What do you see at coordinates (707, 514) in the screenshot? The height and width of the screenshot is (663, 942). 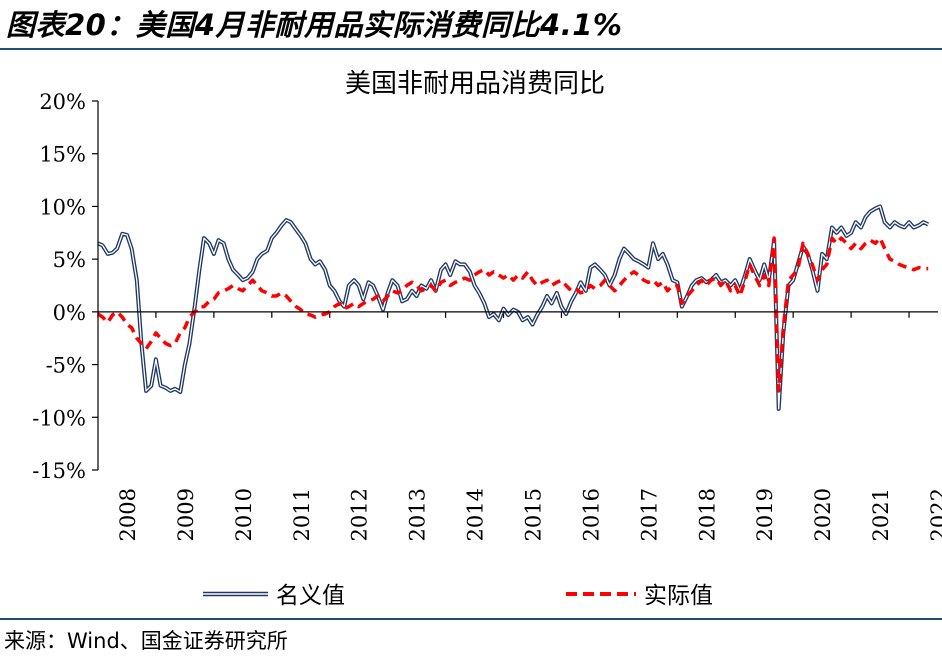 I see `x-tick-label: 2018` at bounding box center [707, 514].